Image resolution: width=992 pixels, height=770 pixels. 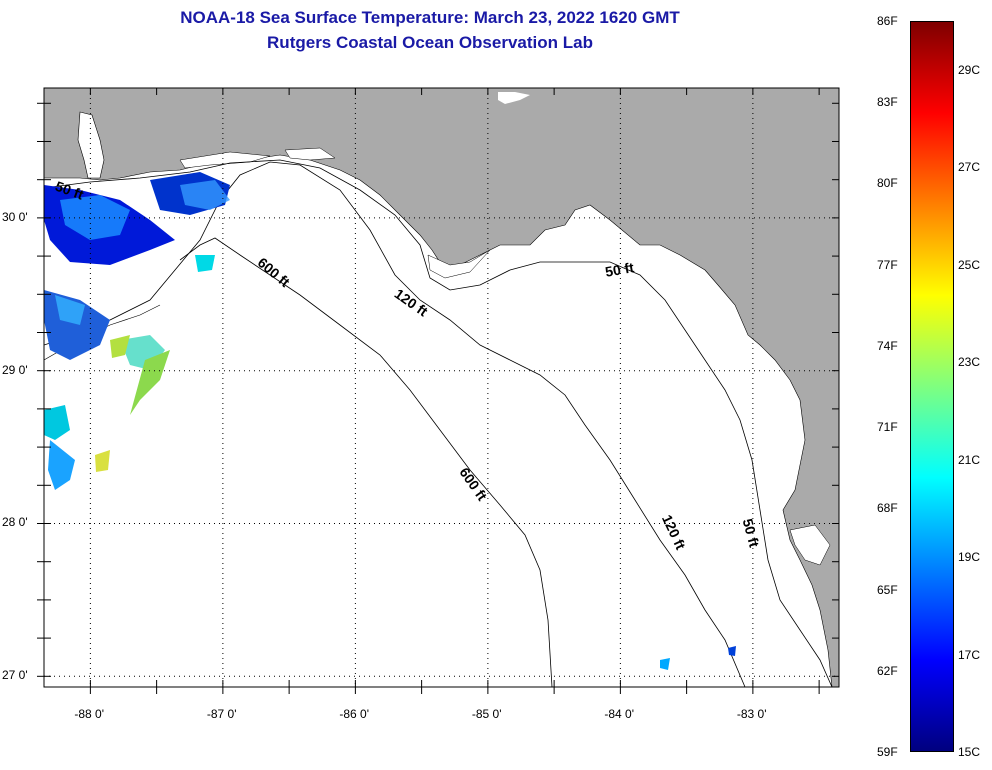 What do you see at coordinates (89, 714) in the screenshot?
I see `lon-tick-label: -88 0'` at bounding box center [89, 714].